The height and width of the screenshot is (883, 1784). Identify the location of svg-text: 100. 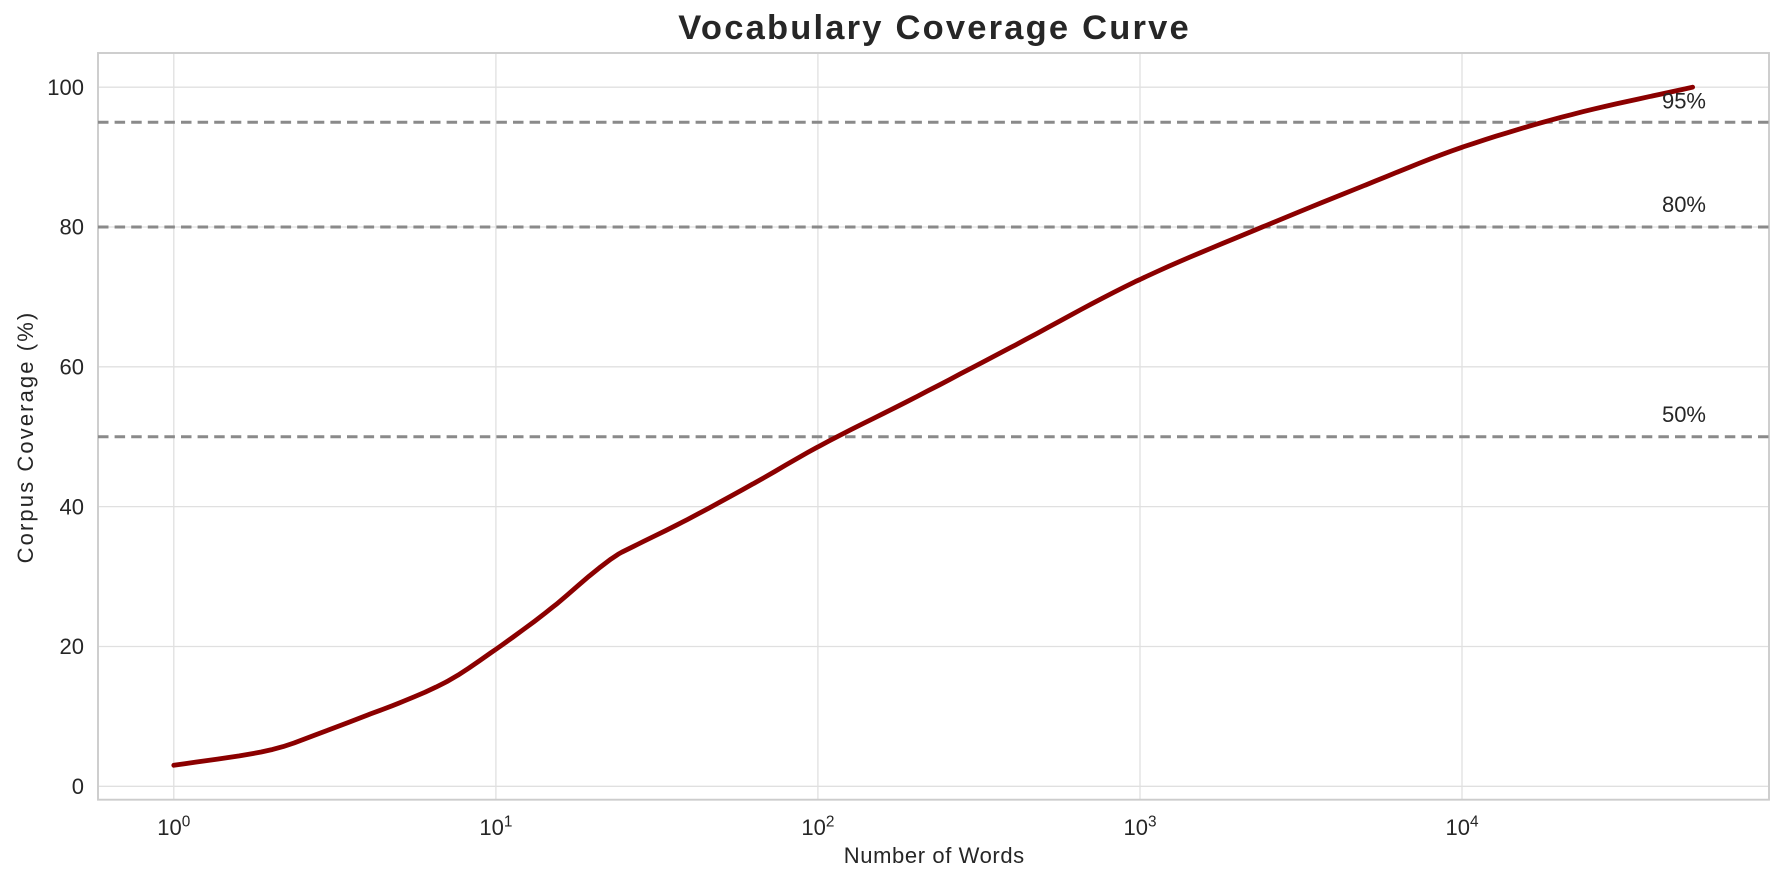
(65, 87).